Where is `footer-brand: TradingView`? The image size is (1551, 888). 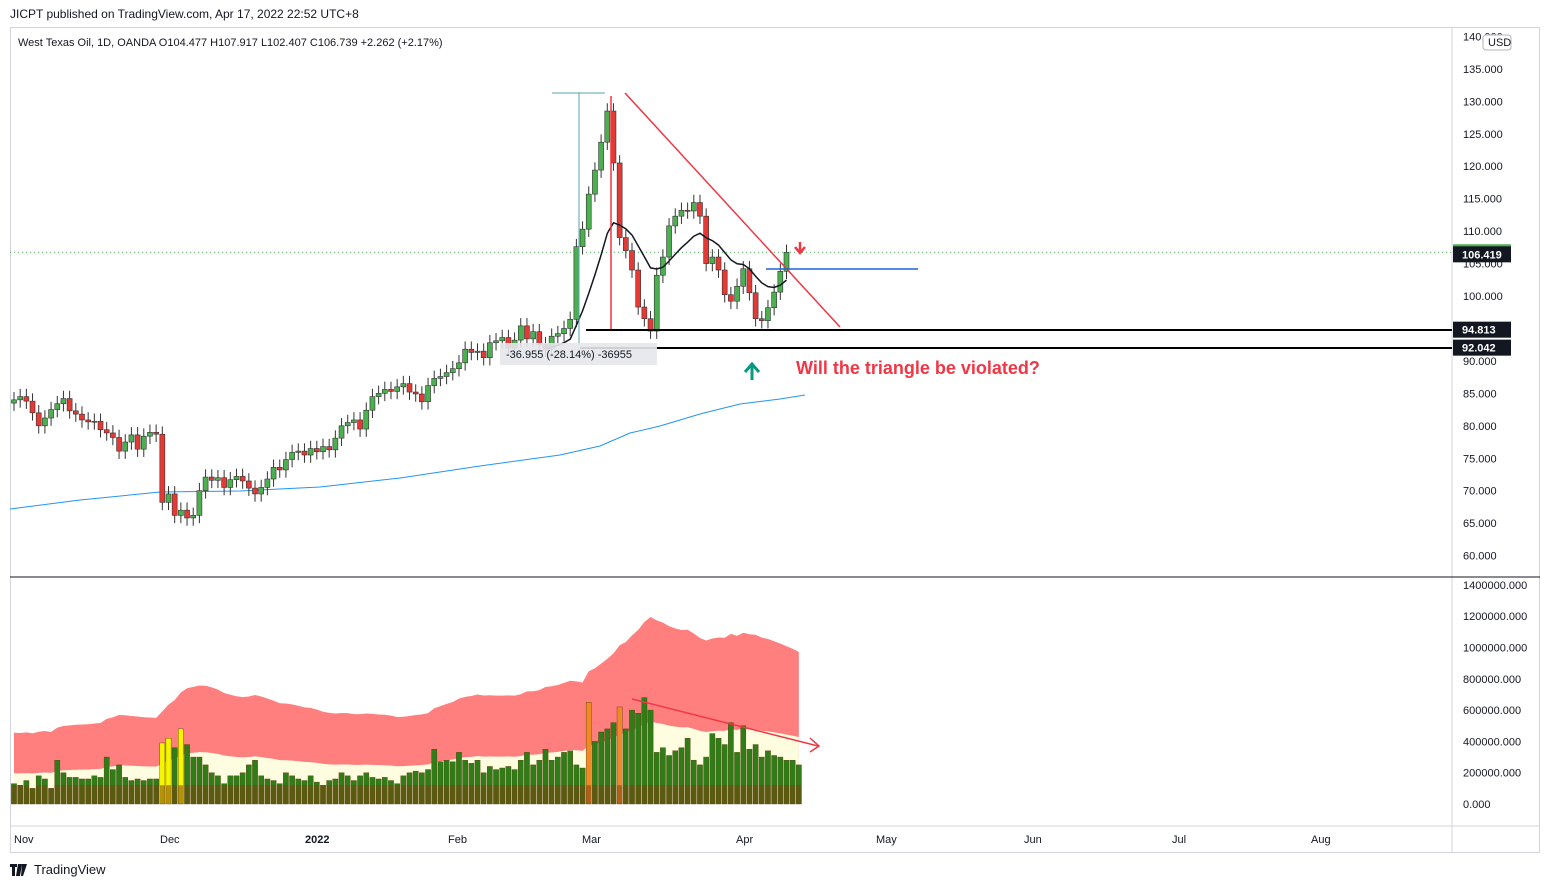
footer-brand: TradingView is located at coordinates (58, 869).